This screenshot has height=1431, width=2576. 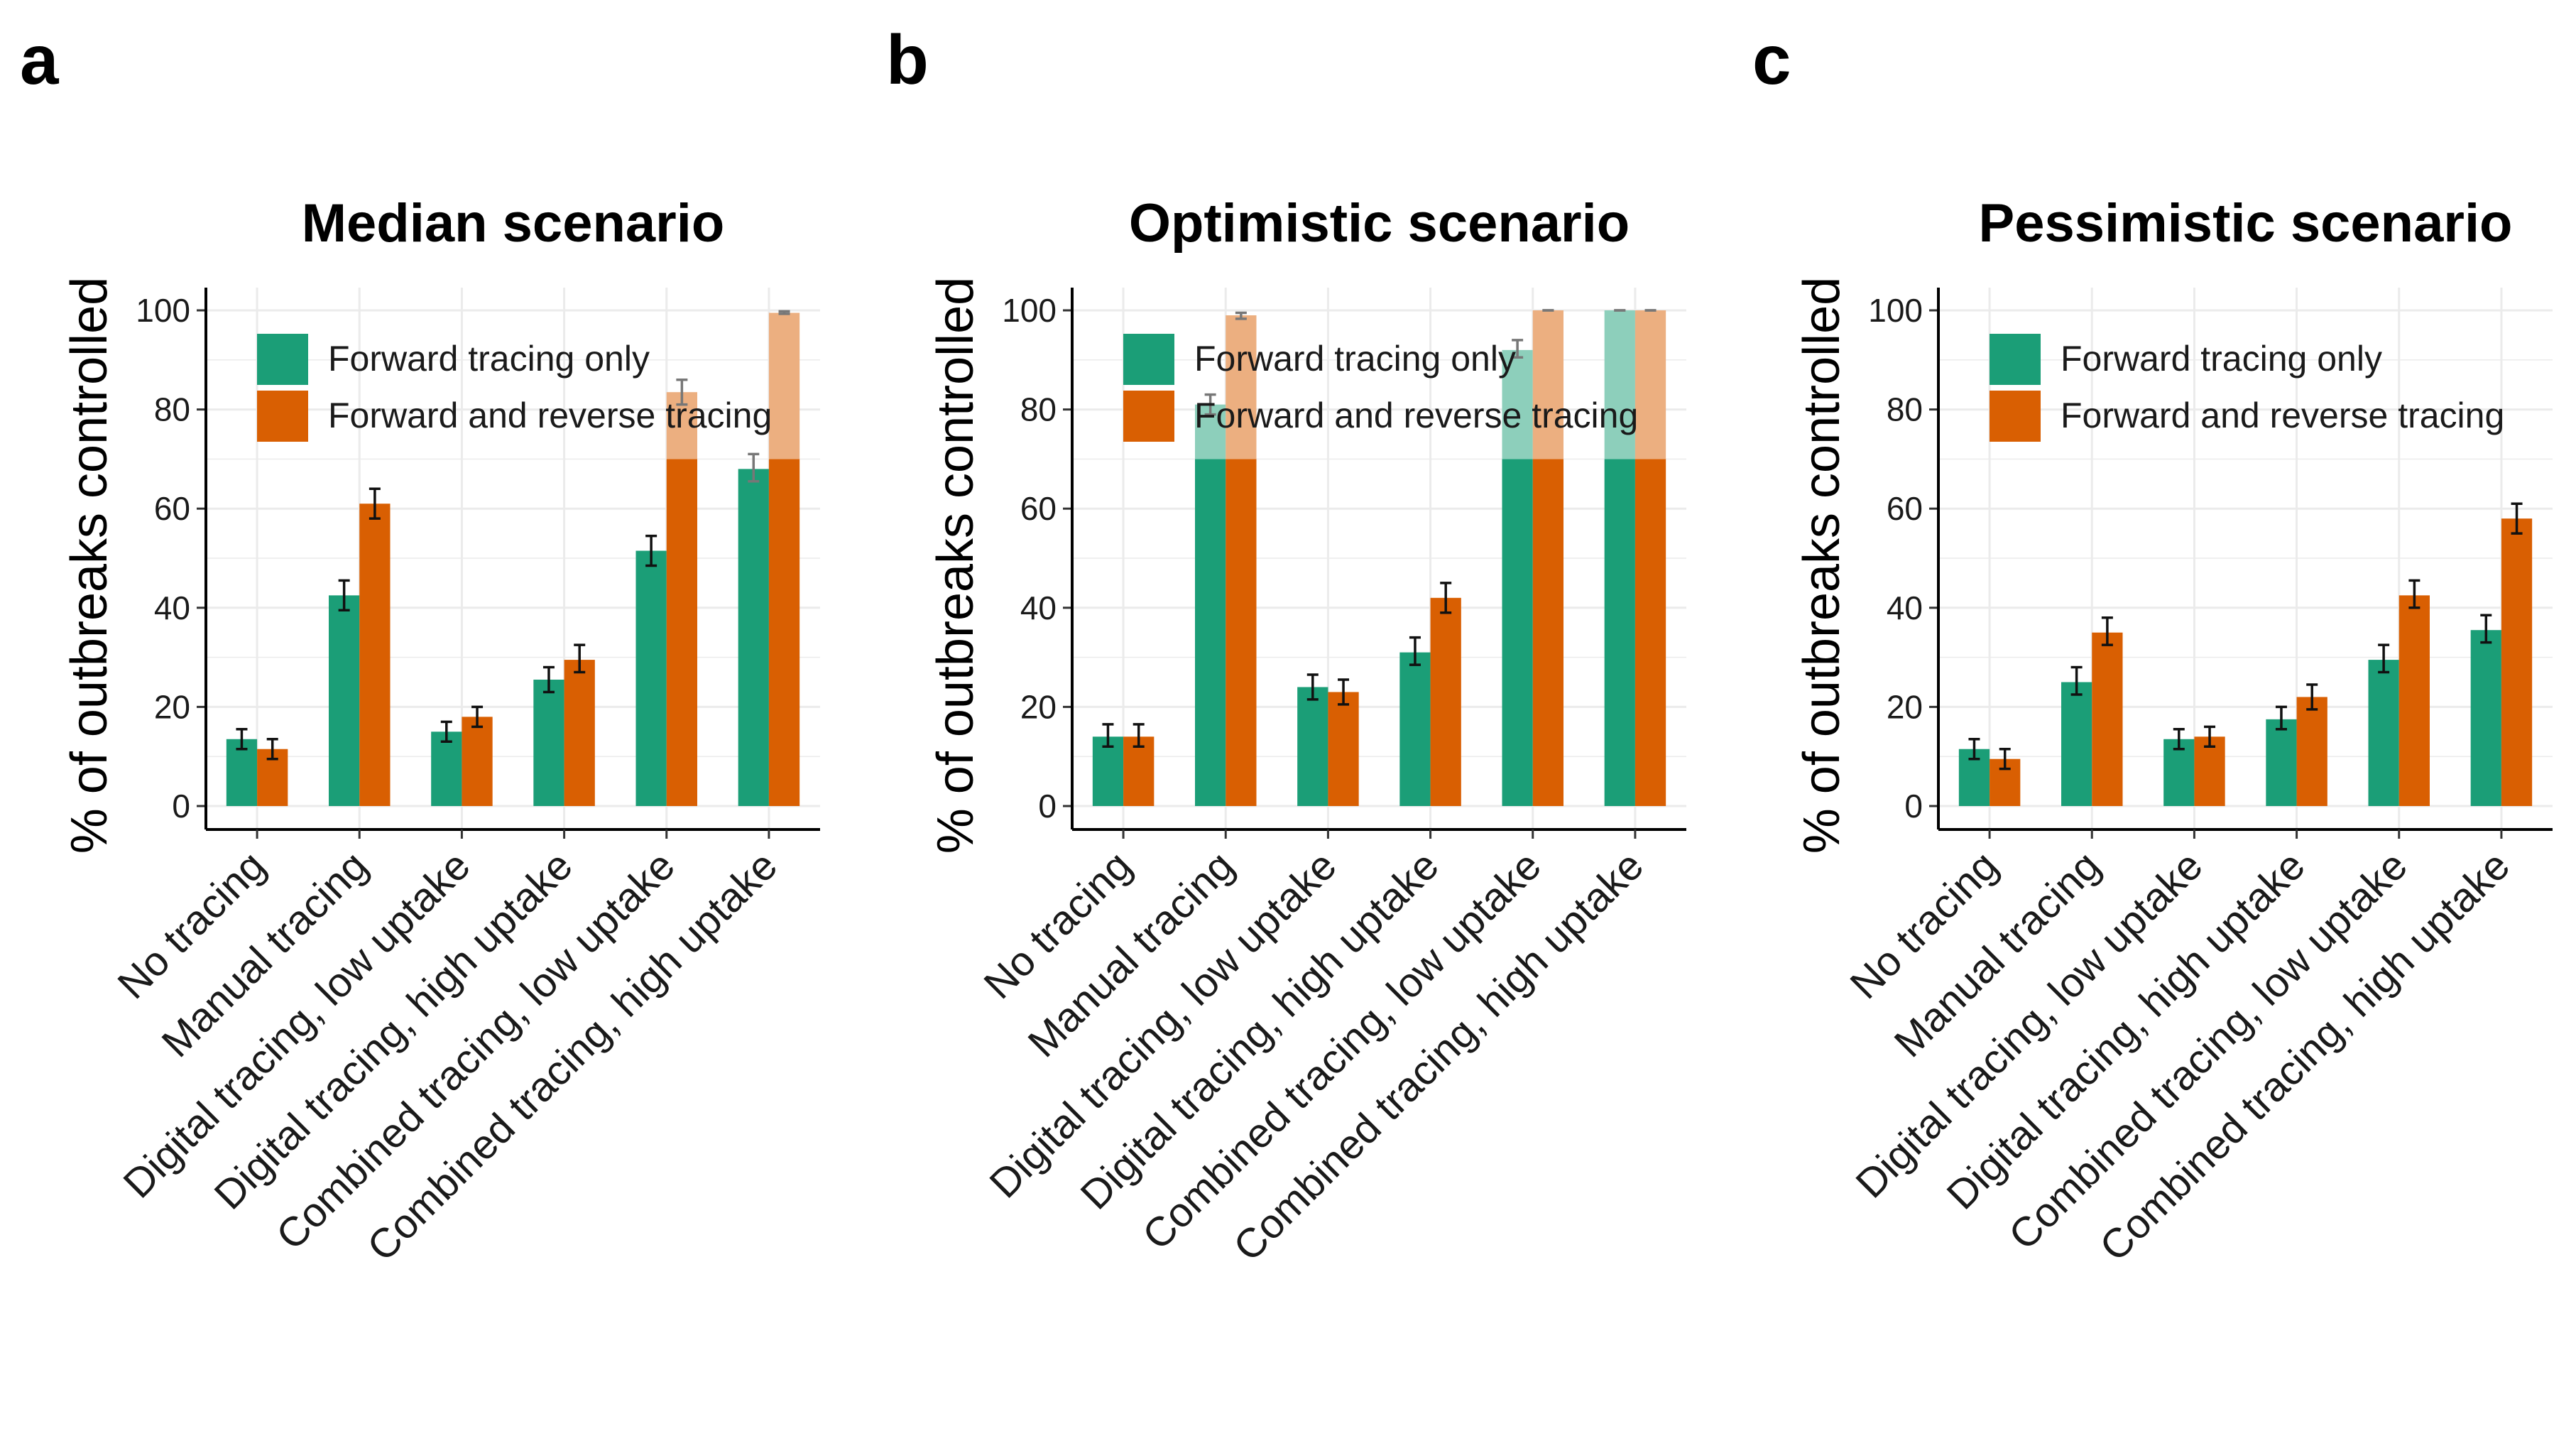 What do you see at coordinates (1379, 223) in the screenshot?
I see `chart-title: Optimistic scenario` at bounding box center [1379, 223].